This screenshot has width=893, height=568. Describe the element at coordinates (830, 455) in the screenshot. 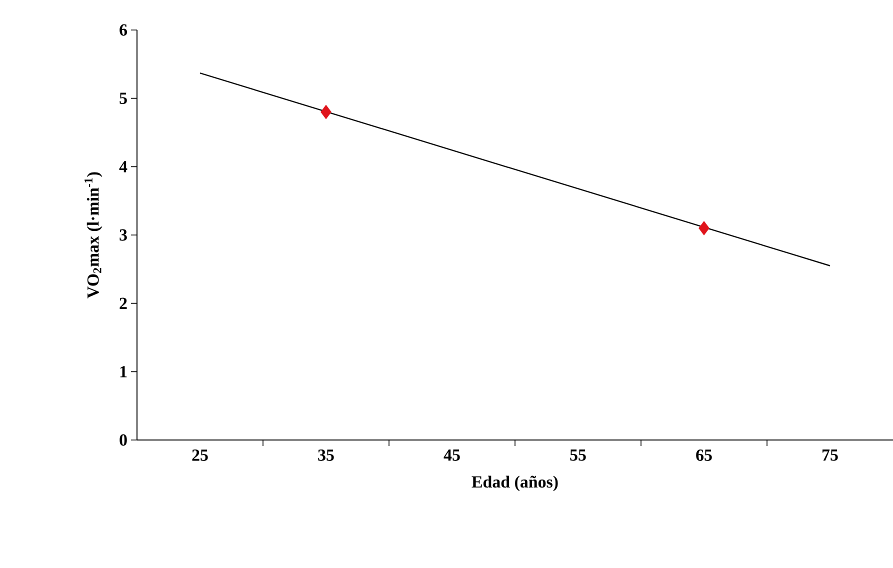

I see `x-tick-label: 75` at that location.